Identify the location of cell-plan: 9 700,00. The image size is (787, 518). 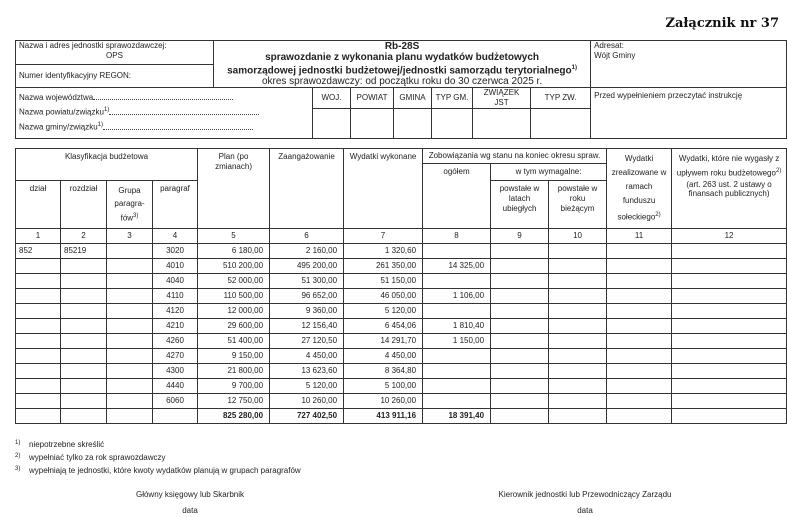
(234, 386).